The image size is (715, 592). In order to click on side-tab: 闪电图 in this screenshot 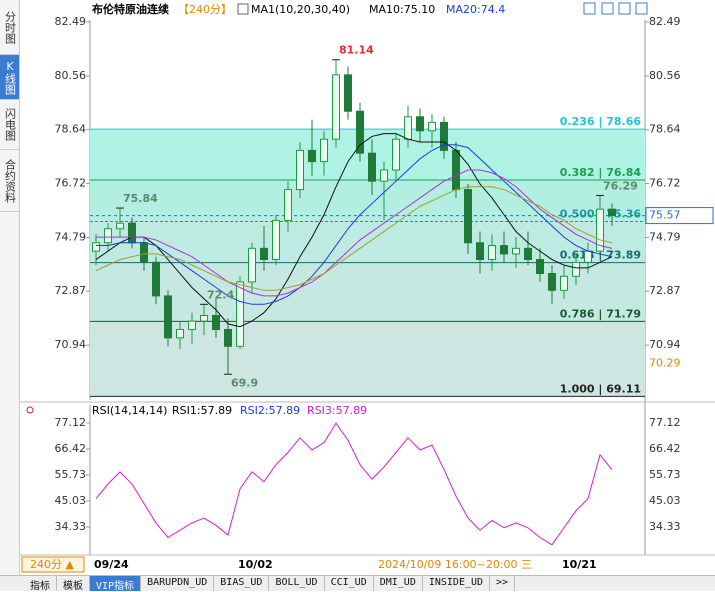, I will do `click(9, 125)`.